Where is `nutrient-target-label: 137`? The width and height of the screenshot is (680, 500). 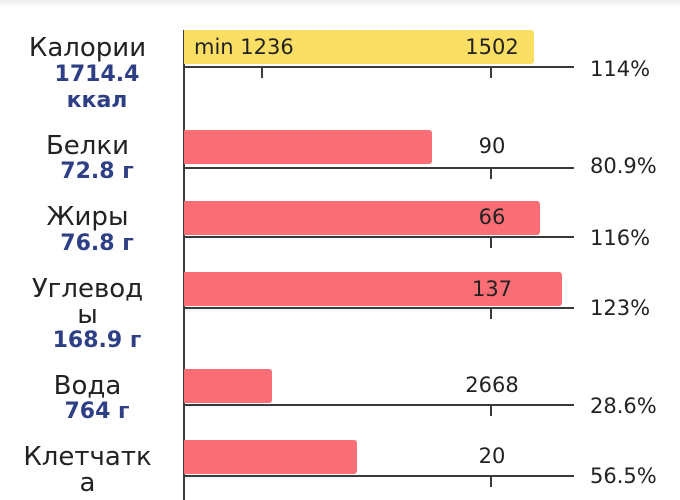
nutrient-target-label: 137 is located at coordinates (492, 289).